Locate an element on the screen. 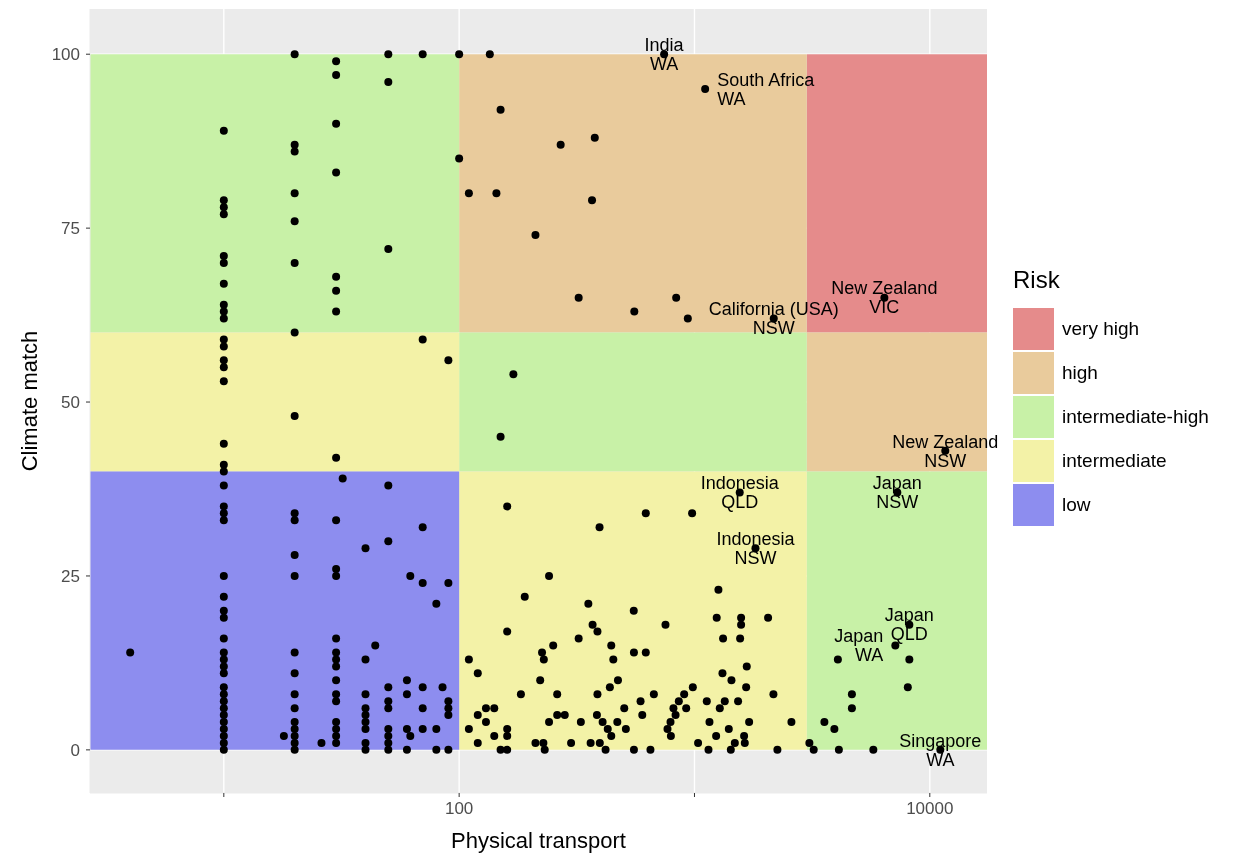 The image size is (1257, 858). legend-label: intermediate is located at coordinates (1114, 461).